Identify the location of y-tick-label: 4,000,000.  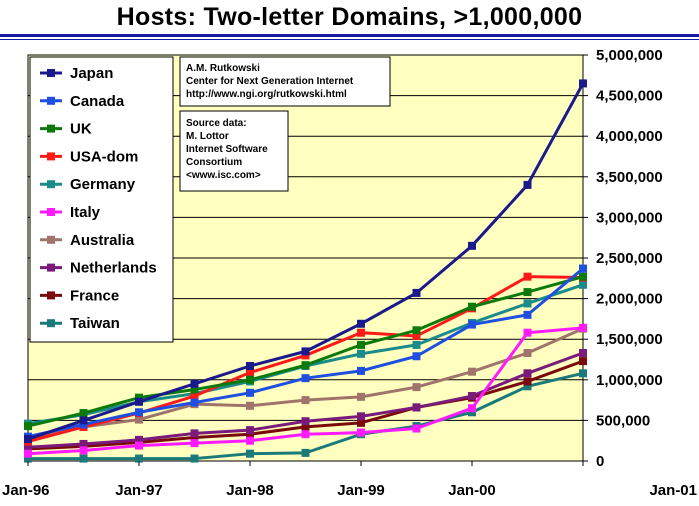
(629, 136).